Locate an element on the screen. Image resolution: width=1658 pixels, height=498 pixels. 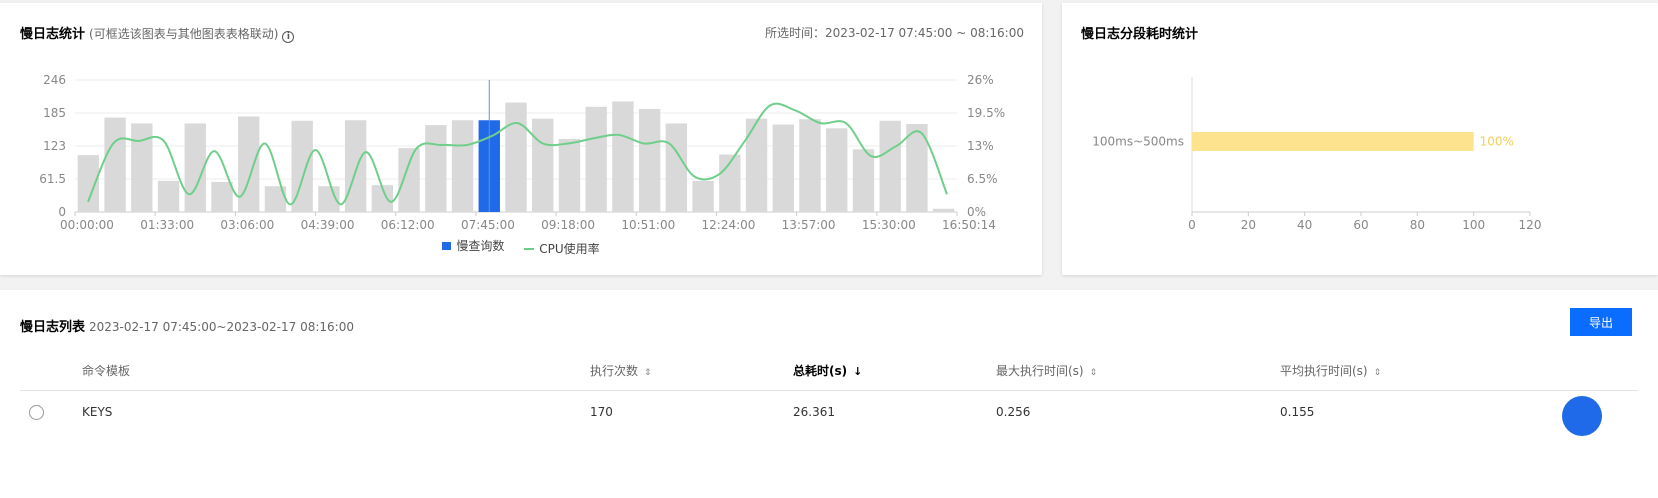
x-tick-label: 10:51:00 is located at coordinates (648, 225).